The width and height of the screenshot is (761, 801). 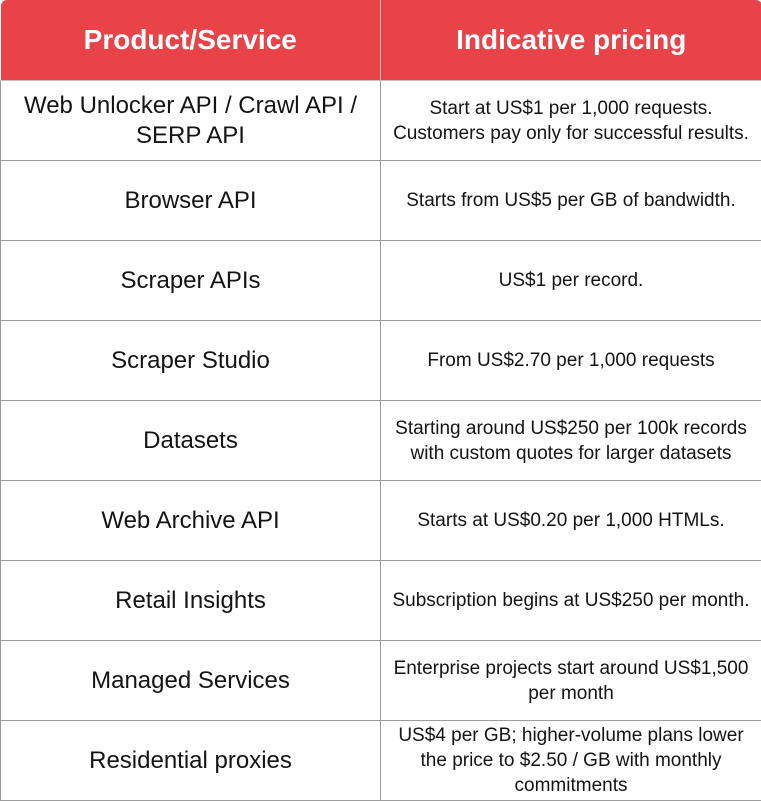 What do you see at coordinates (190, 280) in the screenshot?
I see `product-cell: Scraper APIs` at bounding box center [190, 280].